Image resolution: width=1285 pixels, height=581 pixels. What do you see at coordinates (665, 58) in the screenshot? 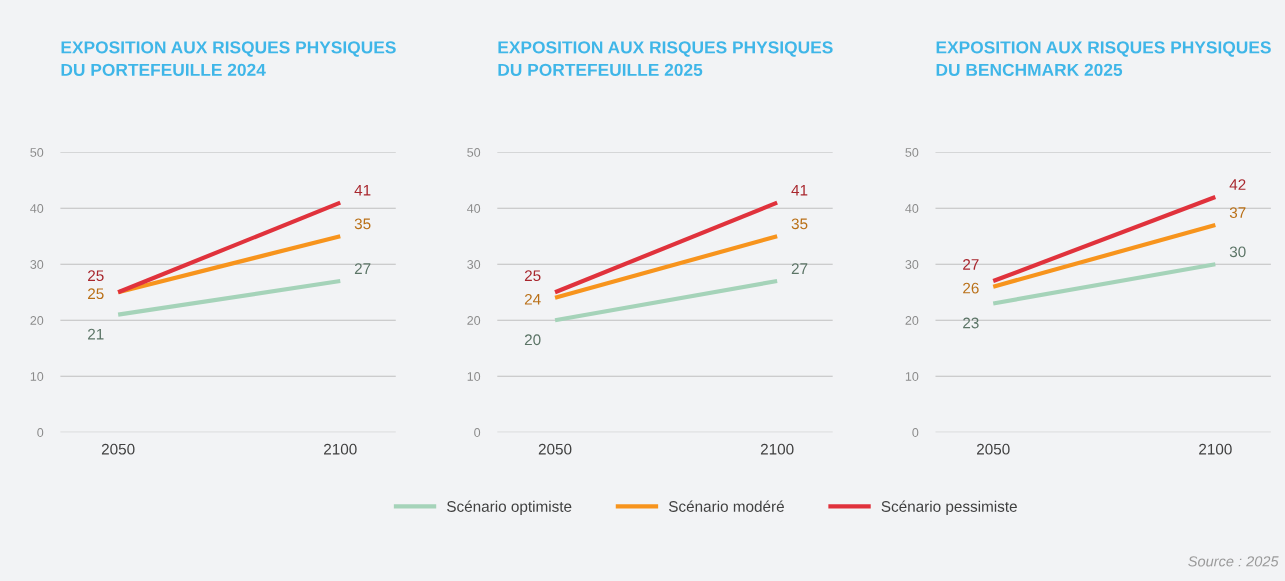
I see `chart-title: EXPOSITION AUX RISQUES PHYSIQUES DU PORTEFEUILLE 2025` at bounding box center [665, 58].